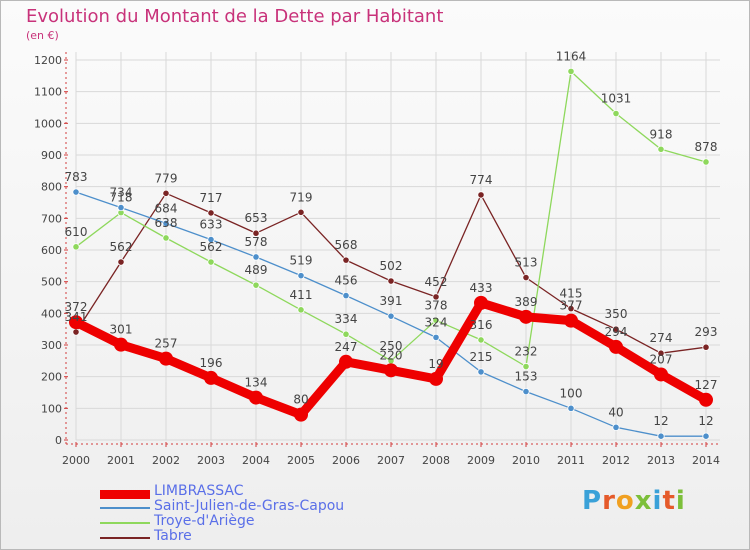 The width and height of the screenshot is (750, 550). What do you see at coordinates (51, 155) in the screenshot?
I see `y-tick-label: 900` at bounding box center [51, 155].